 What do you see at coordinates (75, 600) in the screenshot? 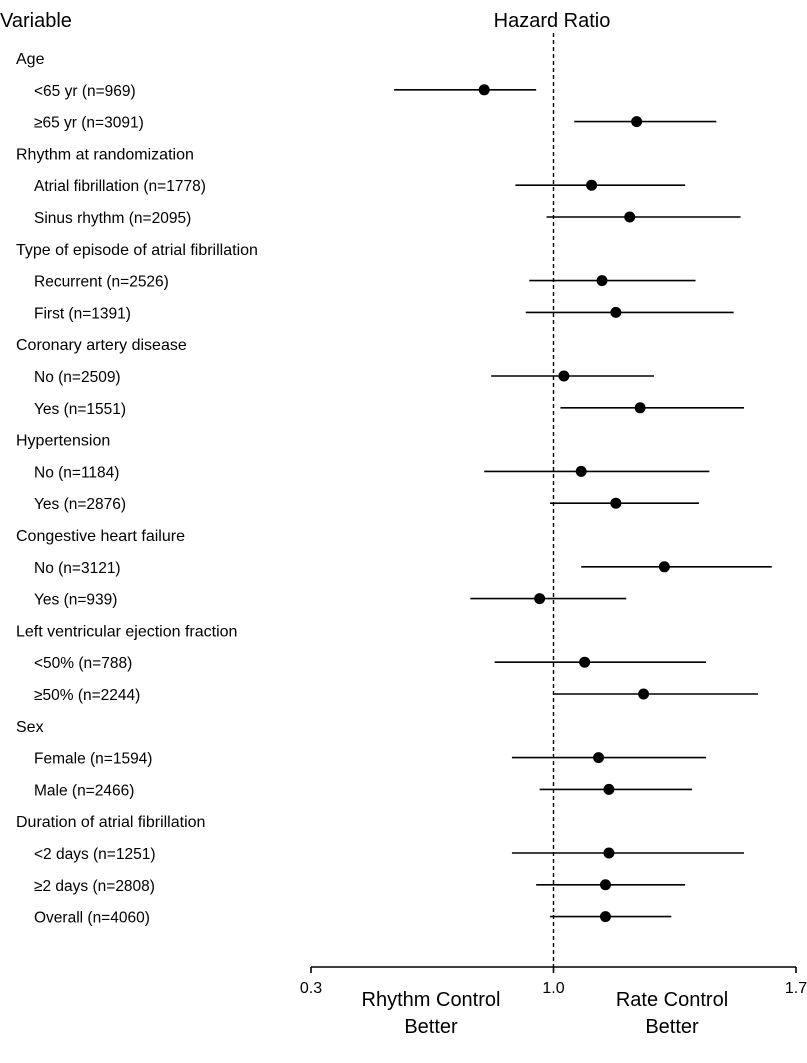
I see `subgroup-label: Yes (n=939)` at bounding box center [75, 600].